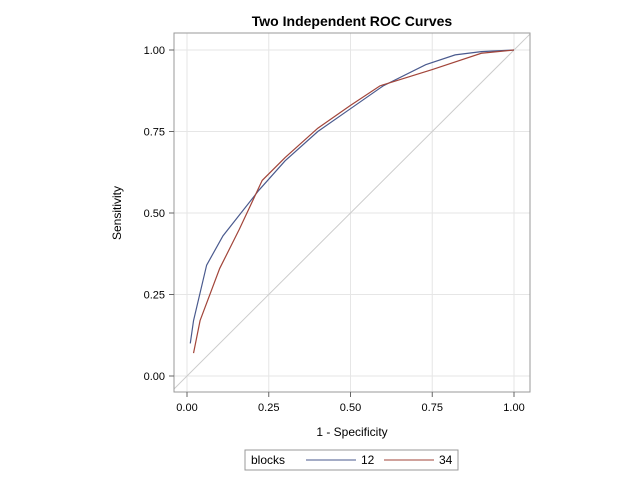 Image resolution: width=640 pixels, height=480 pixels. I want to click on legend: blocks 12 34, so click(351, 460).